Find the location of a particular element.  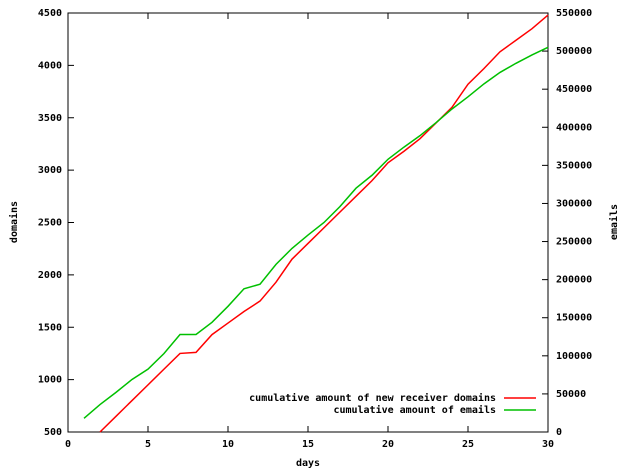

y-tick-label: 2500 is located at coordinates (50, 223).